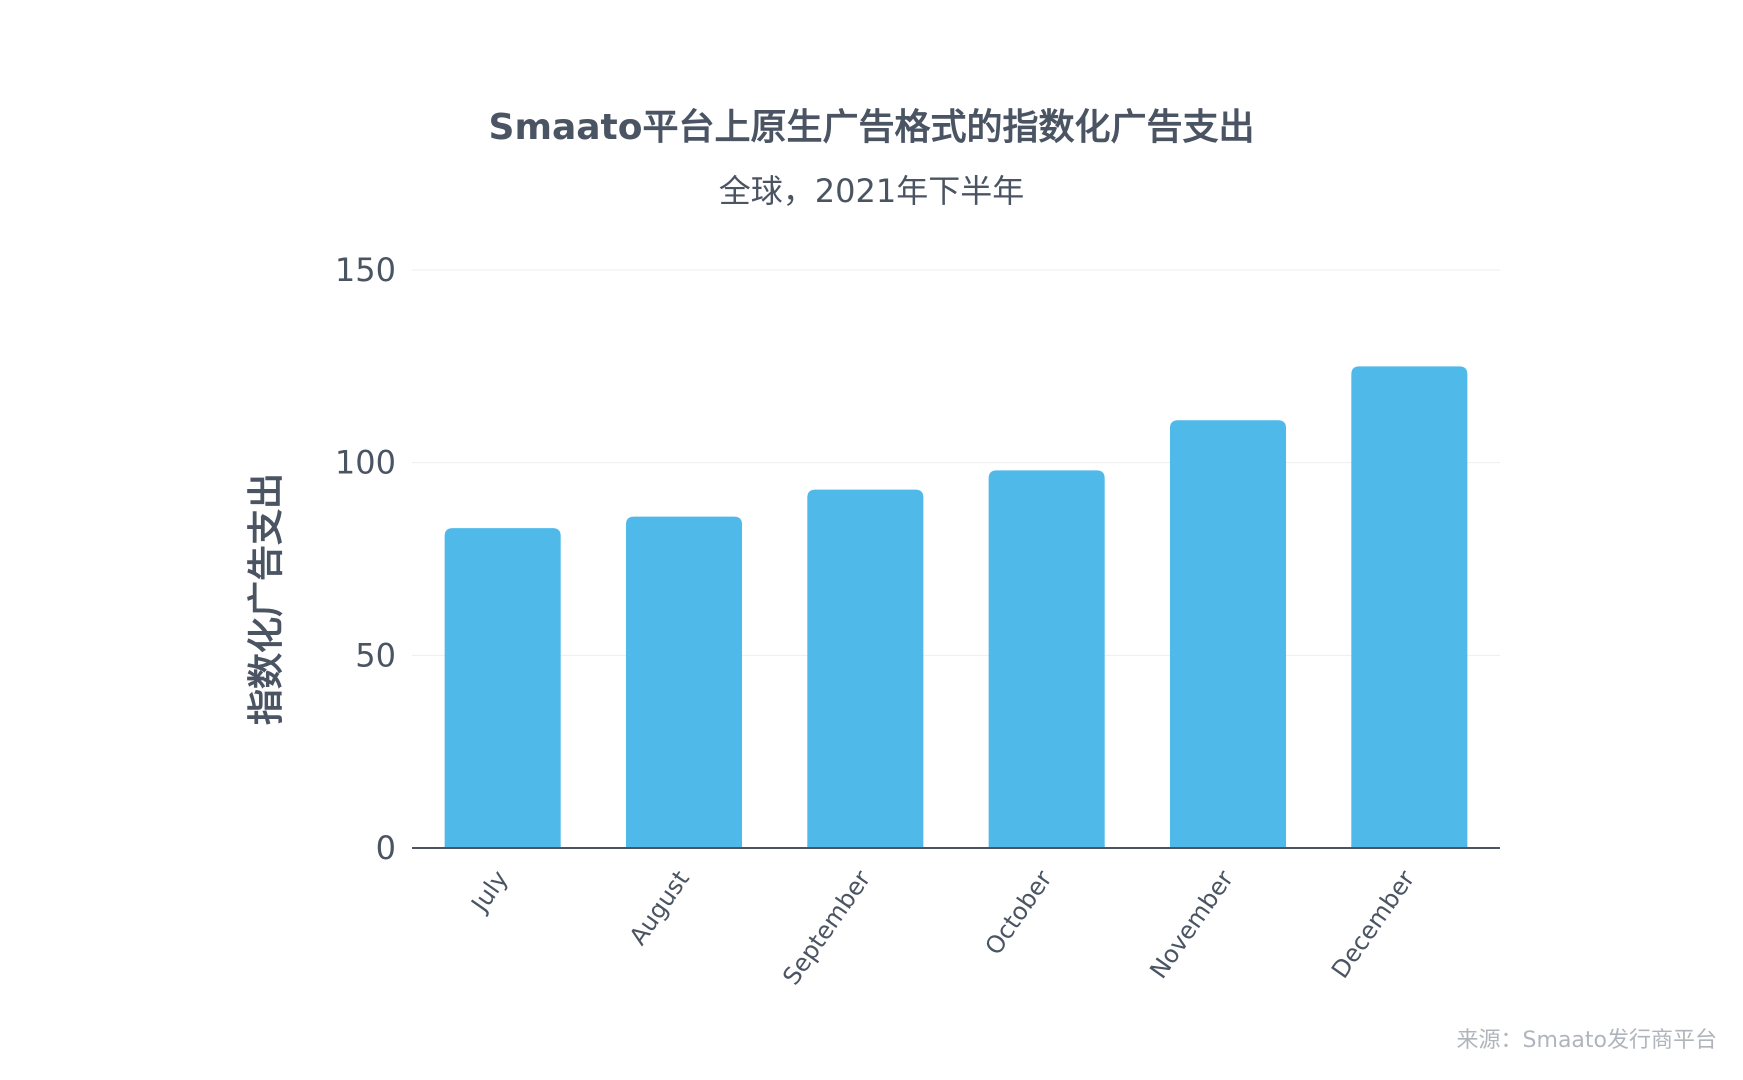 This screenshot has width=1743, height=1080. Describe the element at coordinates (871, 191) in the screenshot. I see `chart-subtitle: 全球，2021年下半年` at that location.